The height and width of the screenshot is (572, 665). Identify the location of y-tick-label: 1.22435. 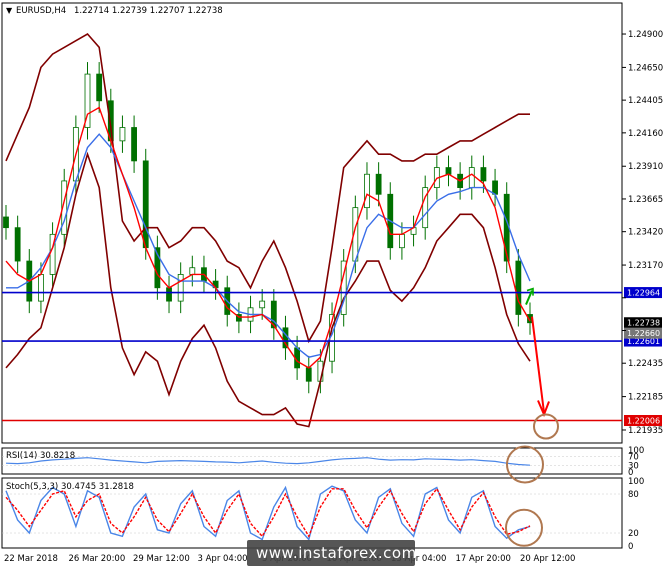
(645, 364).